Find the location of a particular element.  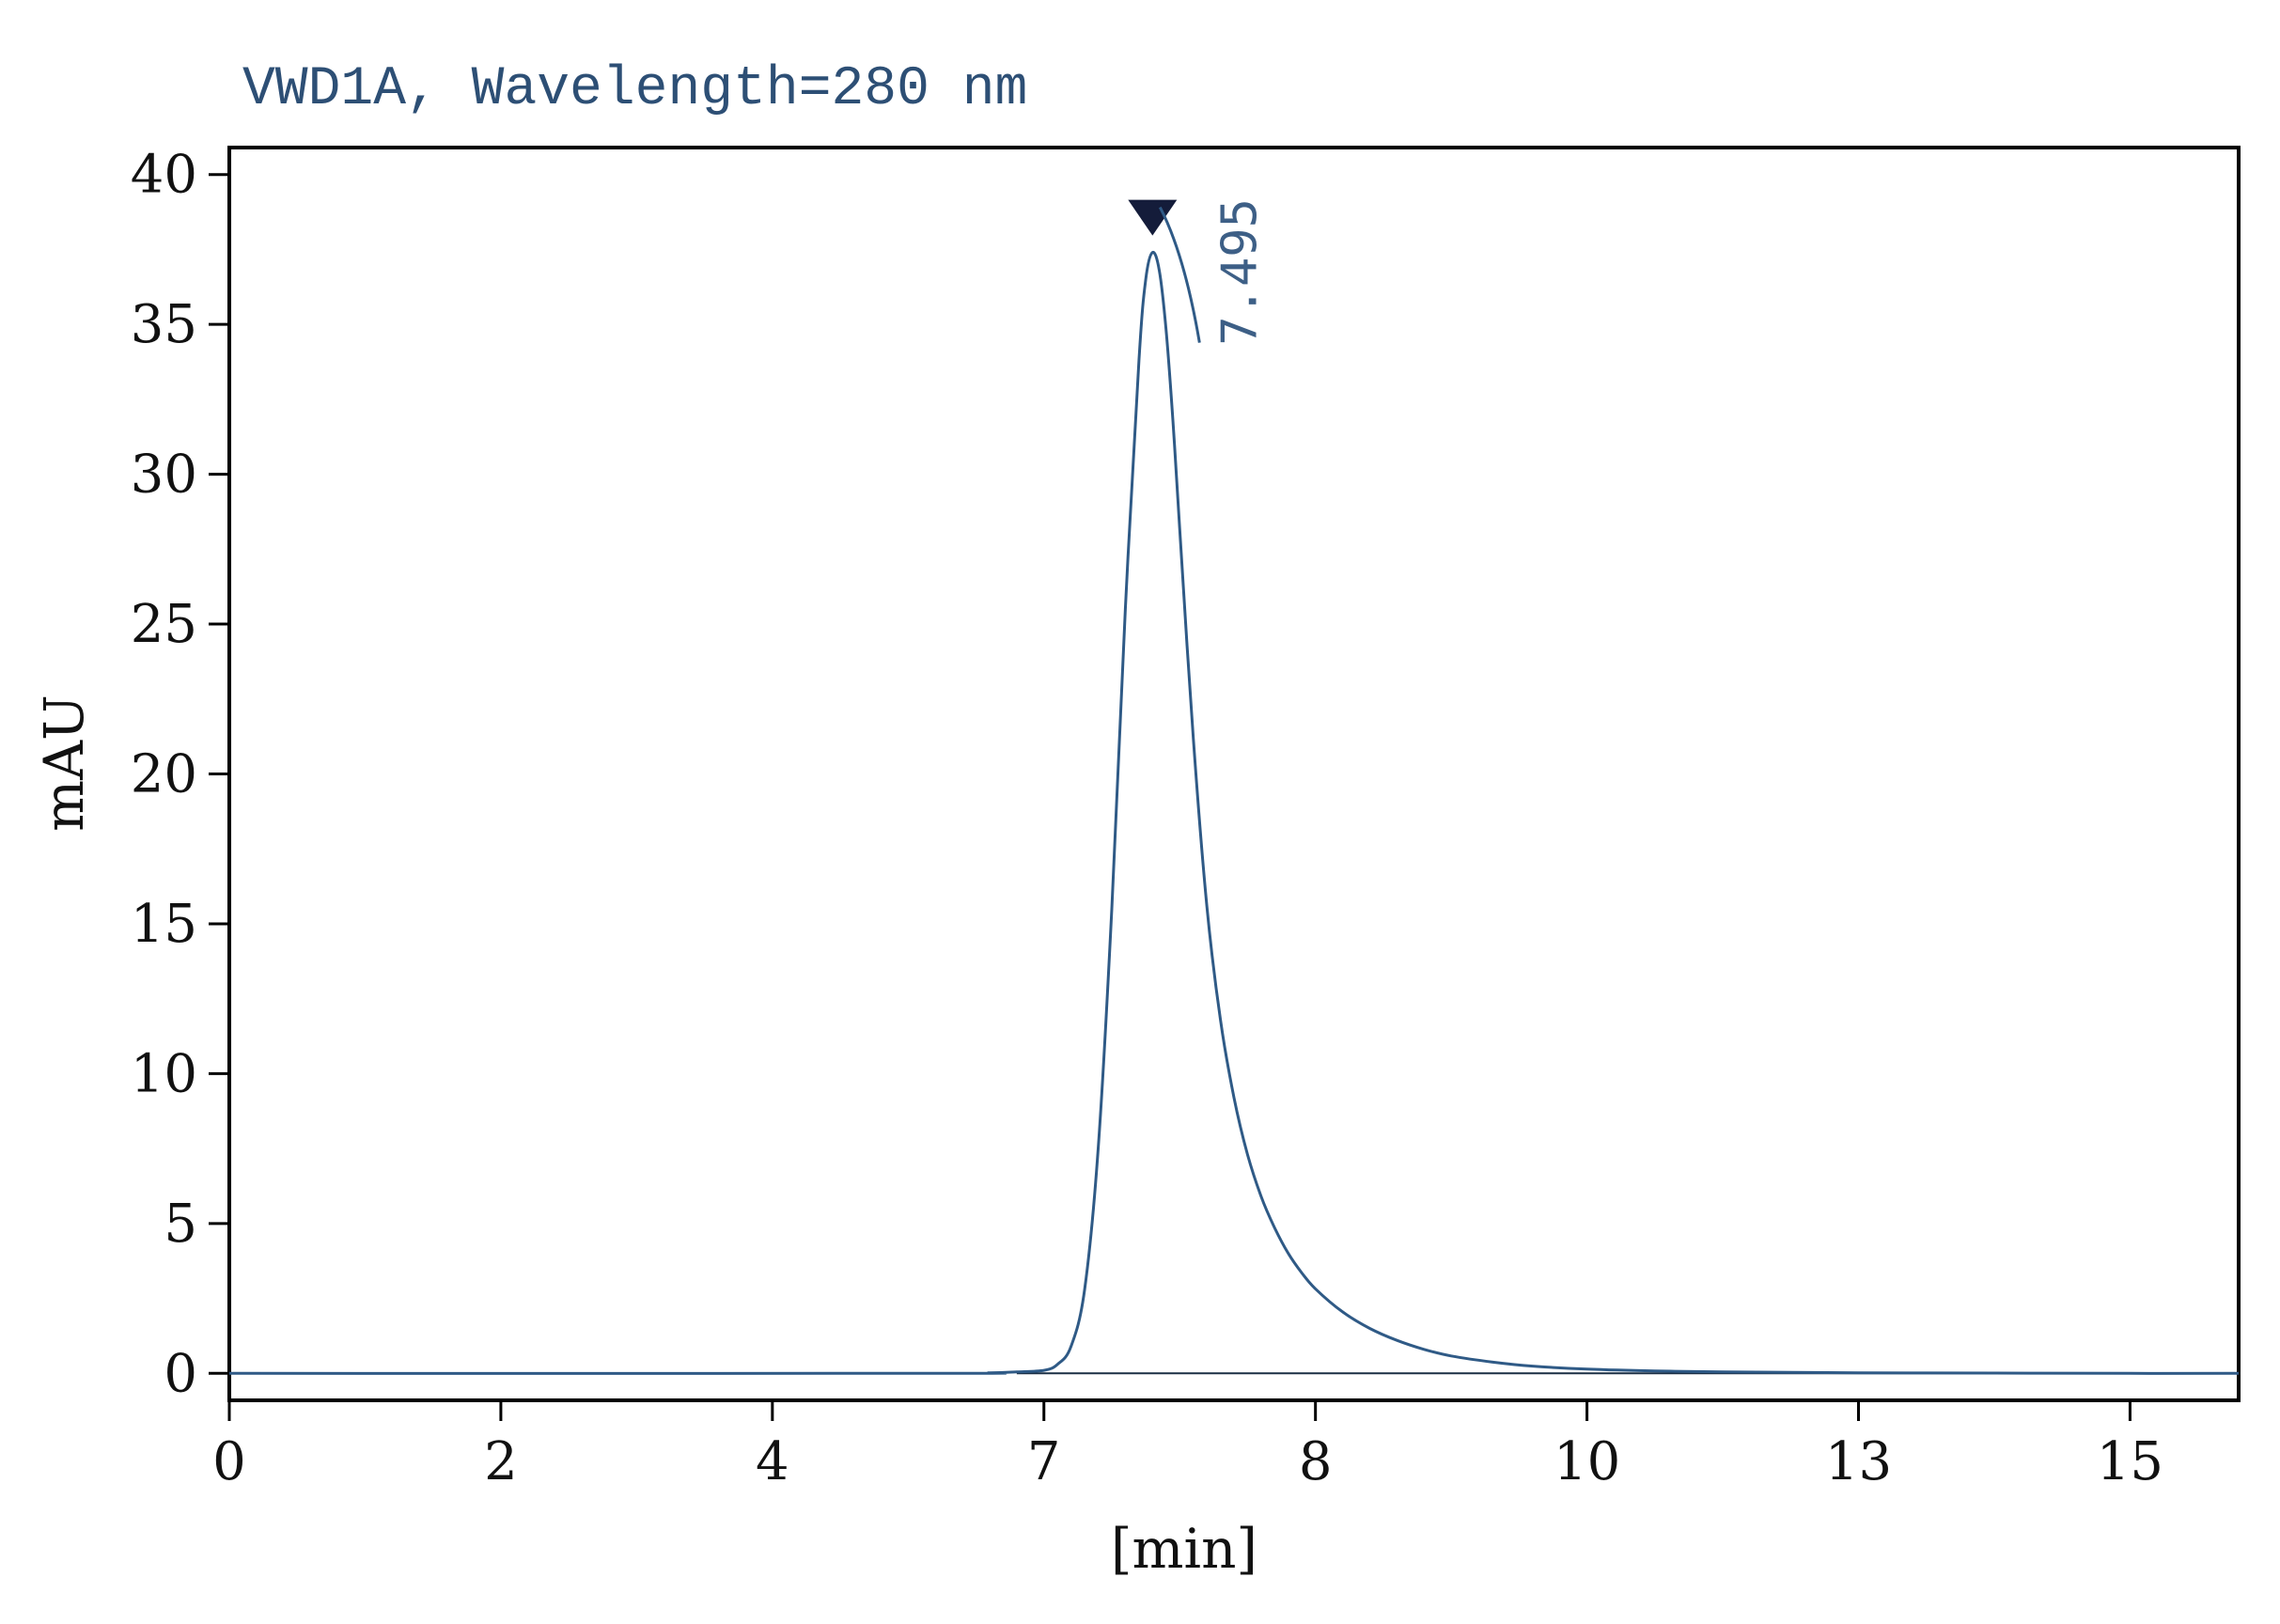

x-axis-title: [min] is located at coordinates (1184, 1549).